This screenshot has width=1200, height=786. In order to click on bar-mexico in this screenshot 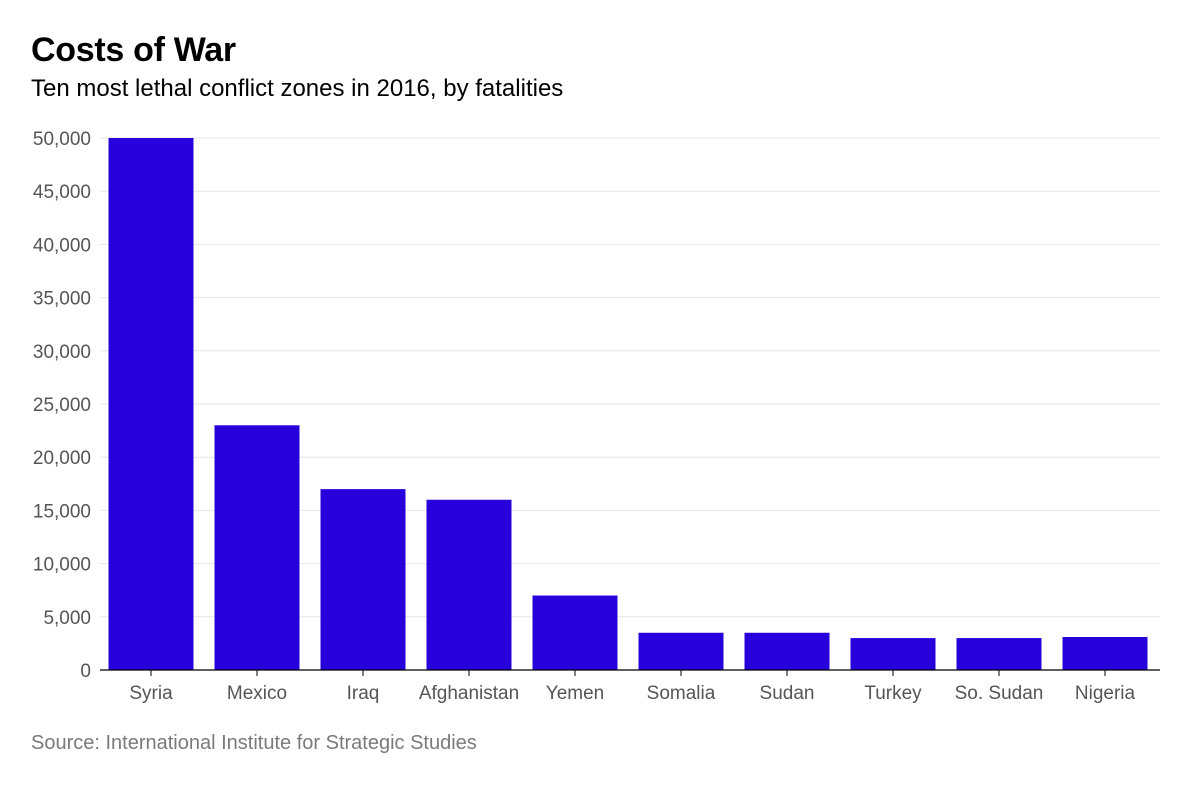, I will do `click(257, 547)`.